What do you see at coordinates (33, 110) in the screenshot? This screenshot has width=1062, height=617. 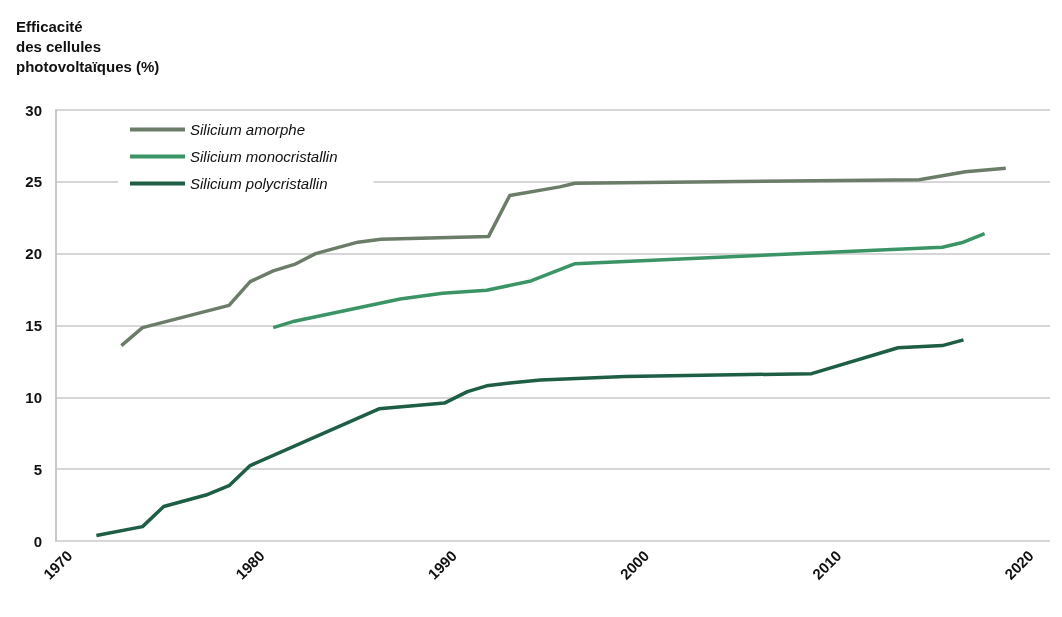 I see `y-tick-label: 30` at bounding box center [33, 110].